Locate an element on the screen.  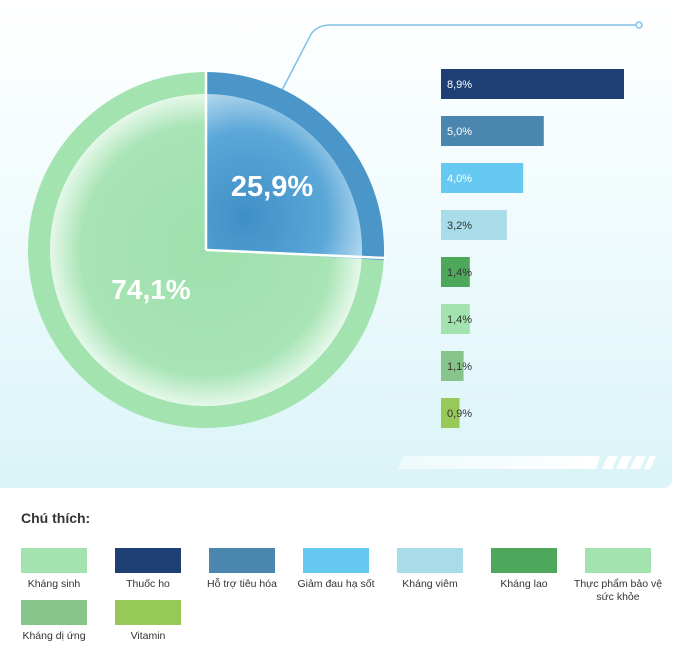
pie-divider-horizontal is located at coordinates (296, 254).